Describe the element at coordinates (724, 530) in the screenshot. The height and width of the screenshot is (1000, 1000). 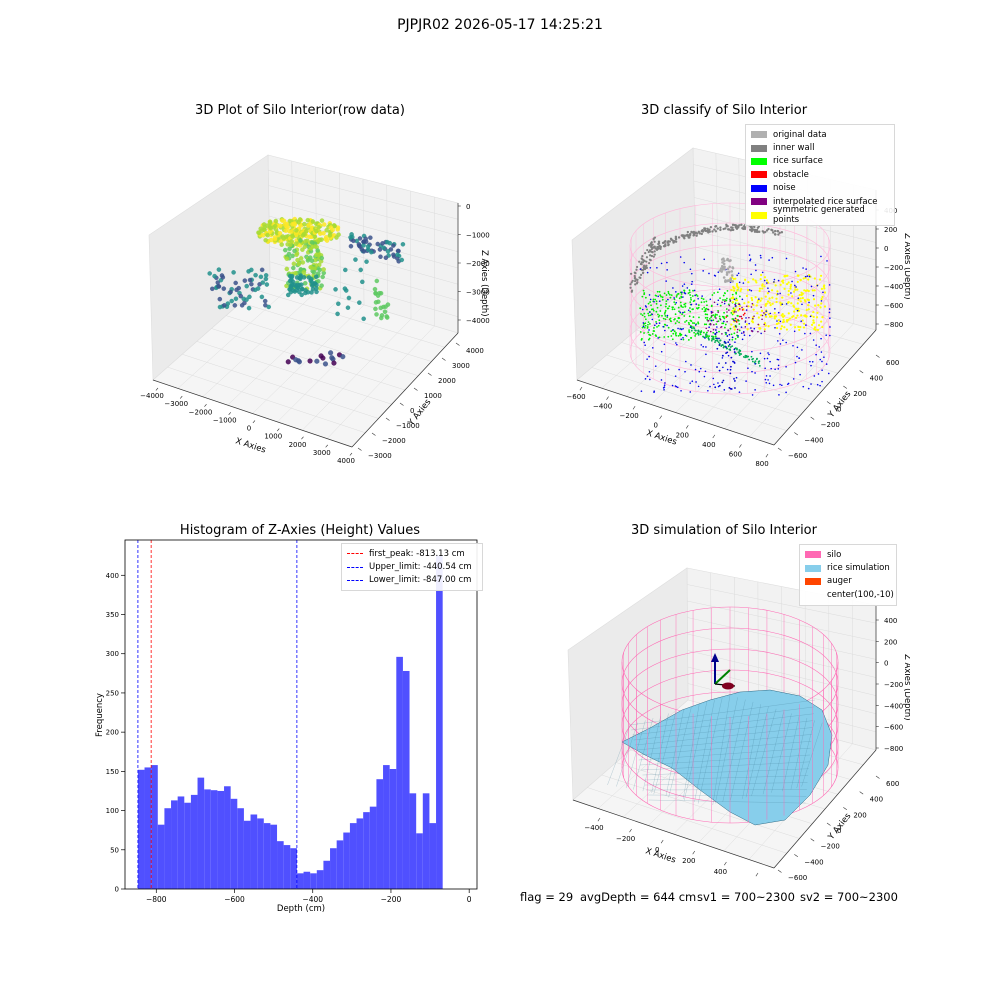
I see `panel4-title: 3D simulation of Silo Interior` at that location.